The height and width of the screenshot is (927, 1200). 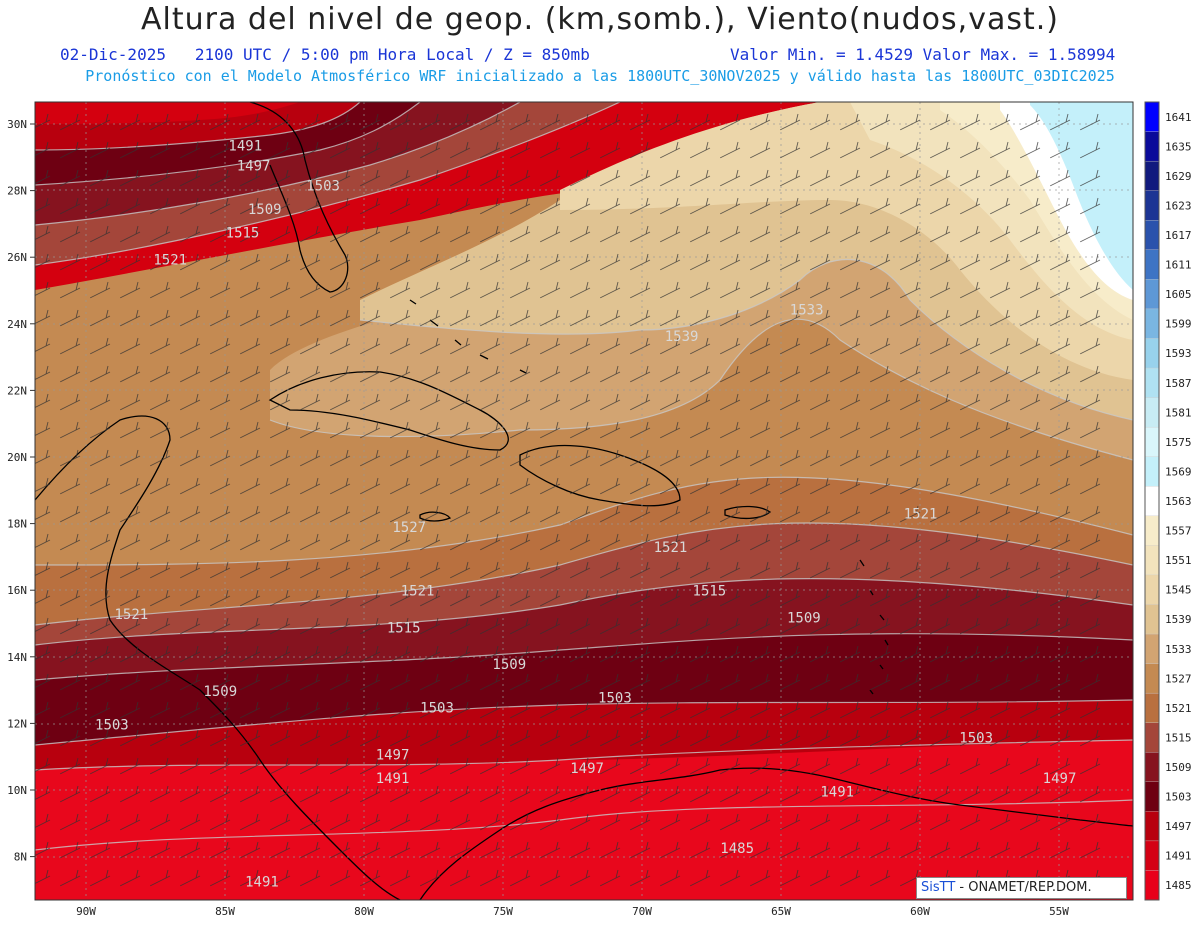 What do you see at coordinates (1178, 797) in the screenshot?
I see `colorbar-label: 1503` at bounding box center [1178, 797].